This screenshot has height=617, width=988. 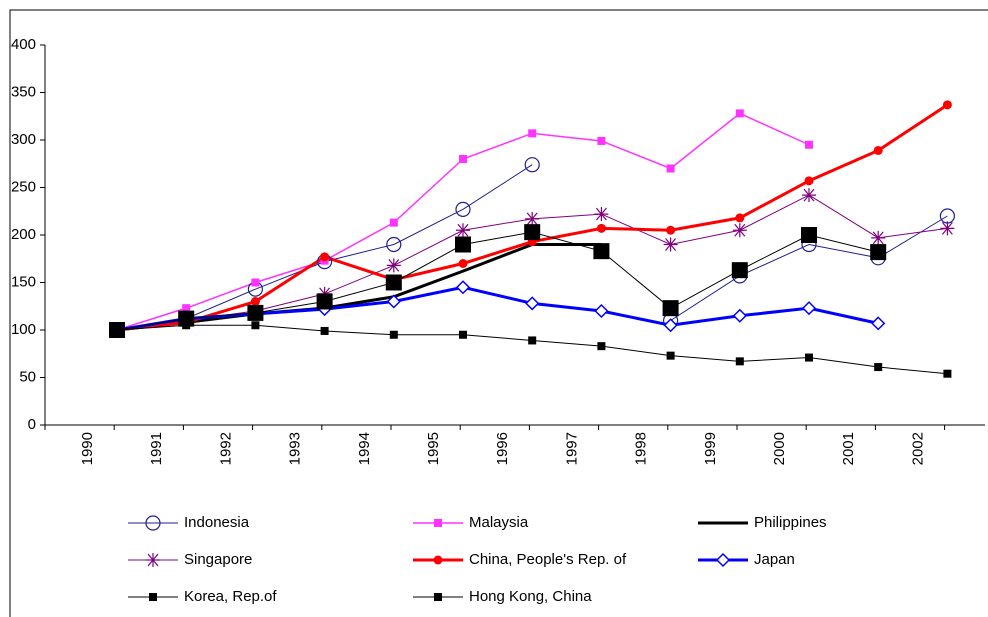 I want to click on legend-label: China, People's Rep. of, so click(x=548, y=559).